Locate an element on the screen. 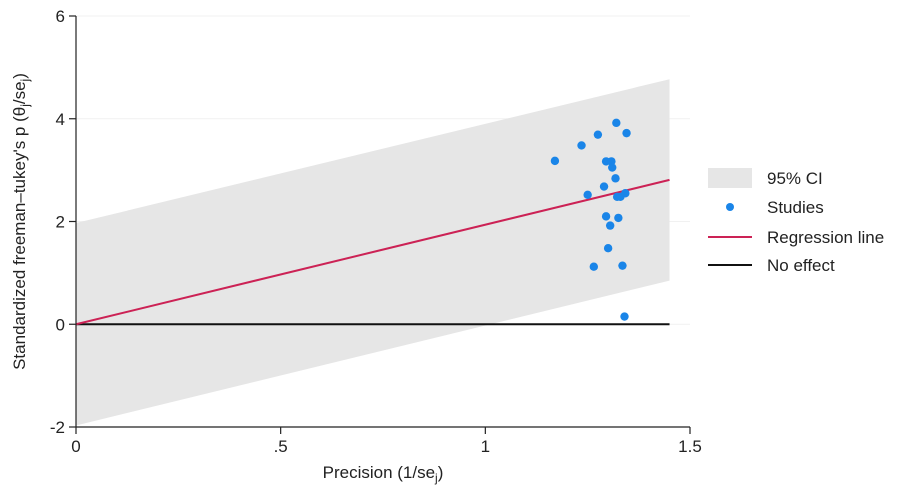 The image size is (906, 490). y-tick-label: -2 is located at coordinates (57, 427).